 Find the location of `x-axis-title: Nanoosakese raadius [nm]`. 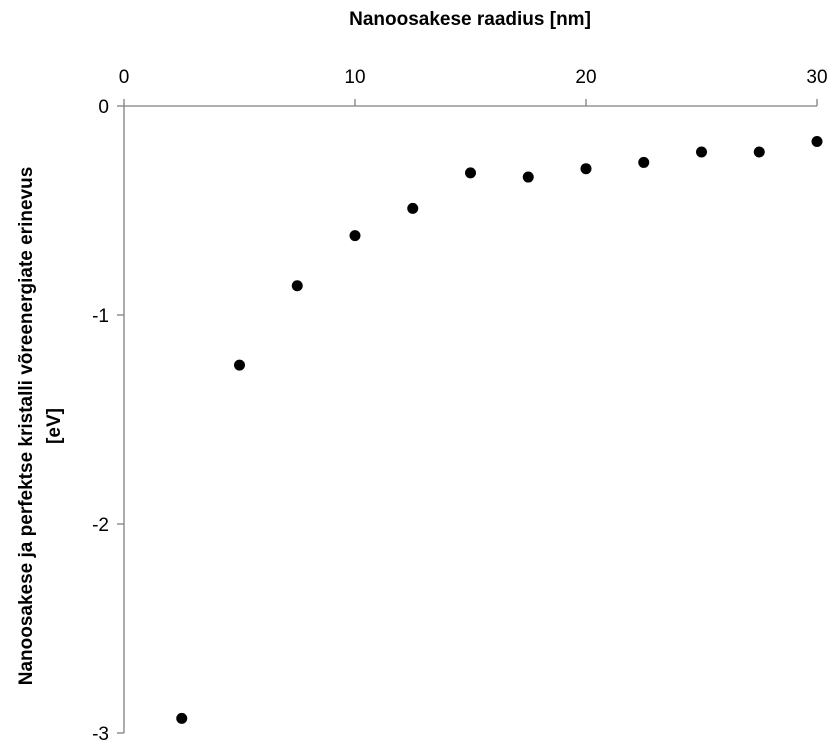

x-axis-title: Nanoosakese raadius [nm] is located at coordinates (470, 19).